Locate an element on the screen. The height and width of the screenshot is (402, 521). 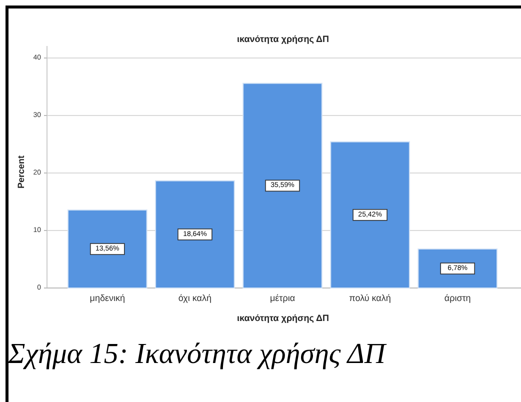
y-axis-title: Percent is located at coordinates (21, 172).